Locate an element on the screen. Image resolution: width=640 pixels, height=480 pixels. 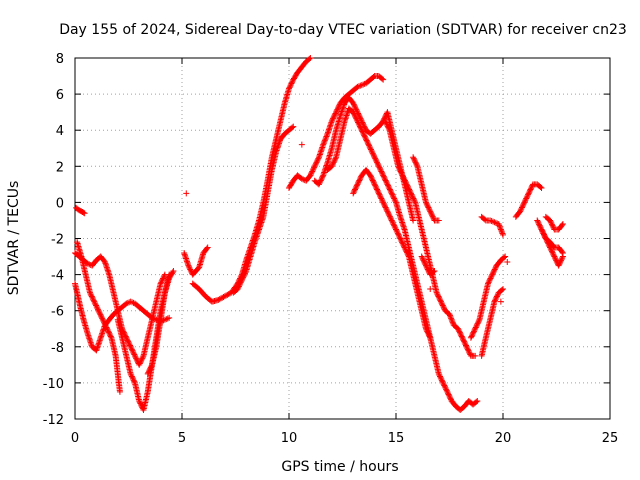
y-axis-label: SDTVAR / TECUs is located at coordinates (14, 238).